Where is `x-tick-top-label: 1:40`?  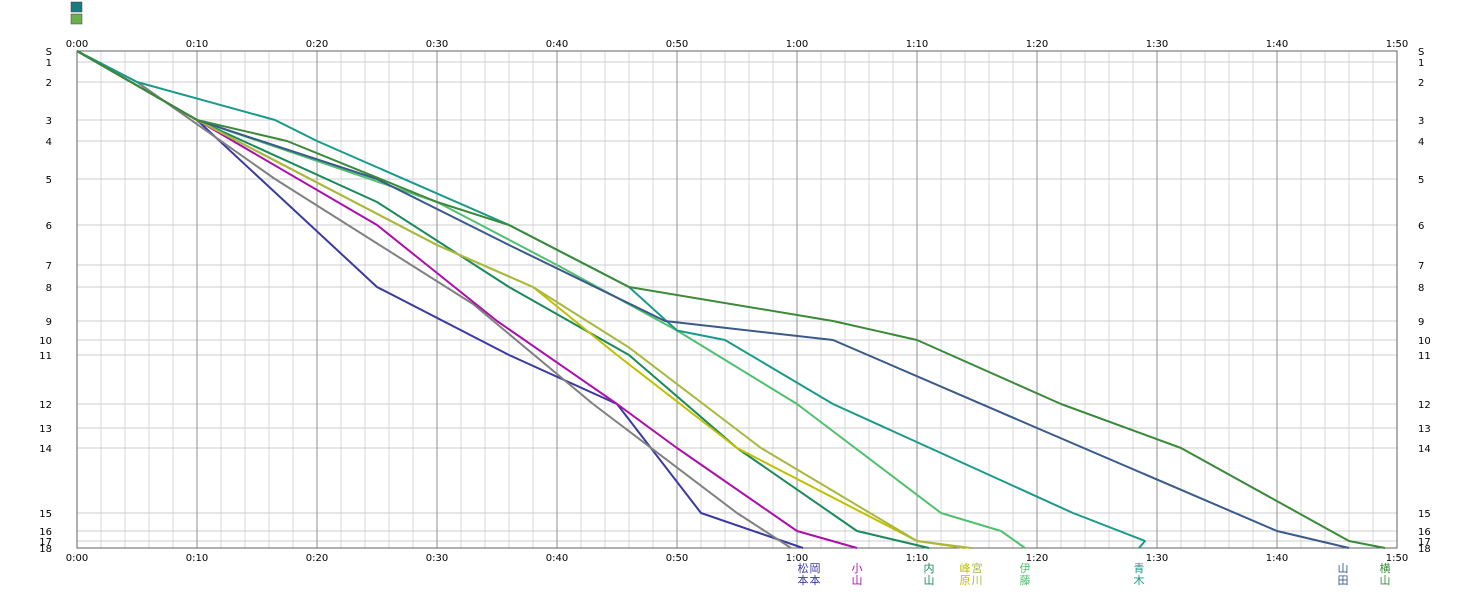
x-tick-top-label: 1:40 is located at coordinates (1277, 44).